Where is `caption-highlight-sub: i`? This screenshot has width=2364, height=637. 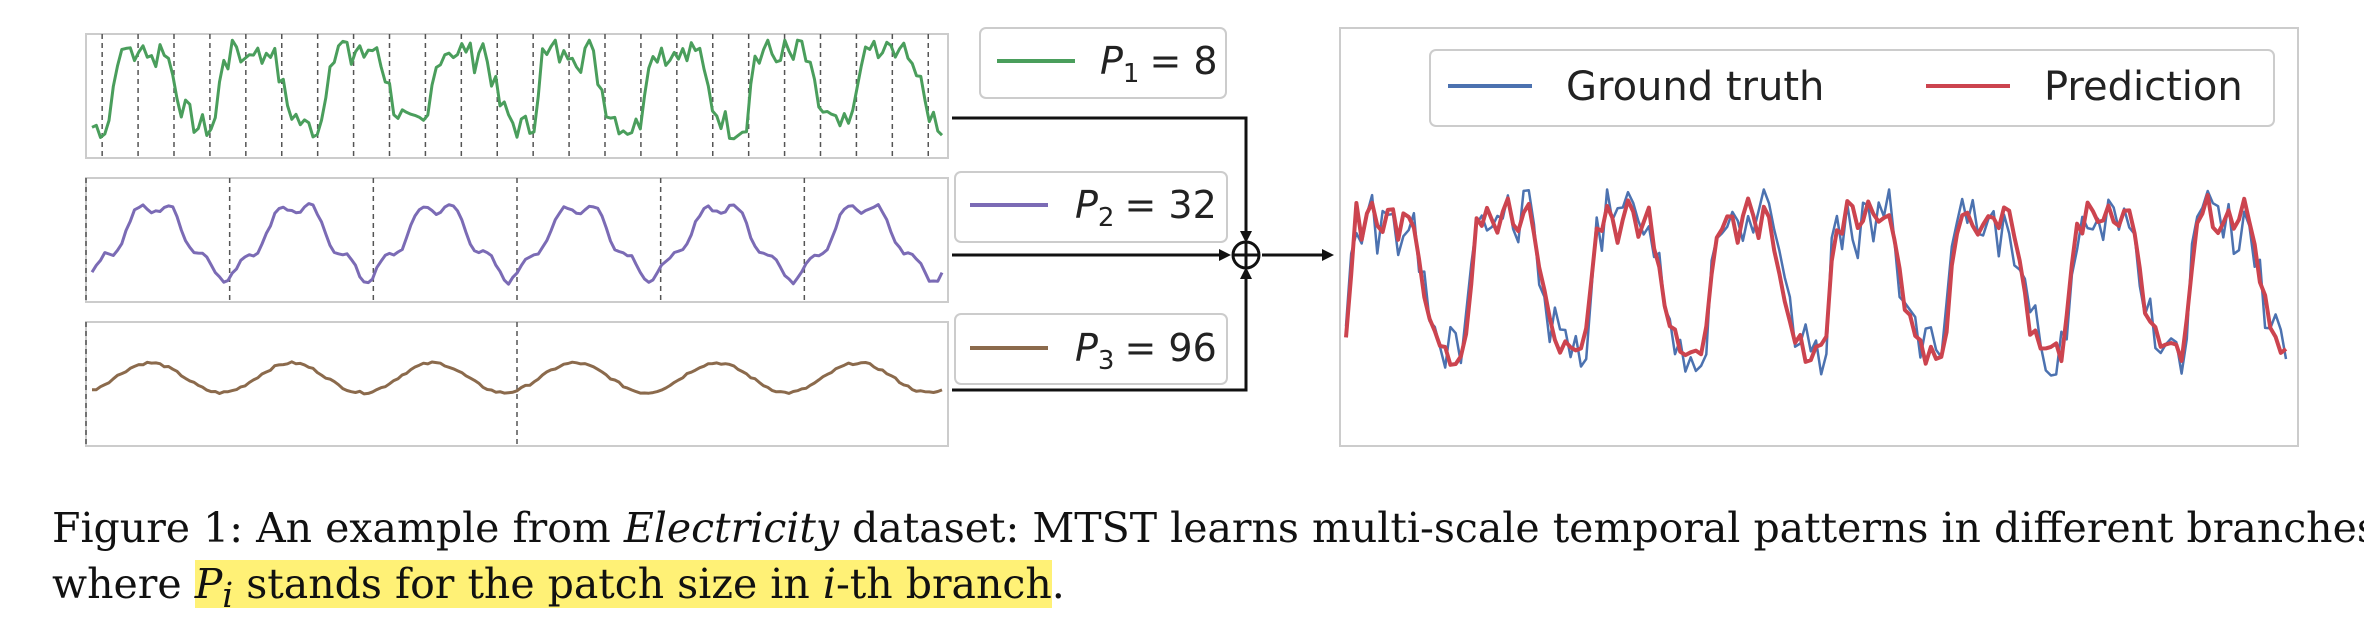 caption-highlight-sub: i is located at coordinates (228, 596).